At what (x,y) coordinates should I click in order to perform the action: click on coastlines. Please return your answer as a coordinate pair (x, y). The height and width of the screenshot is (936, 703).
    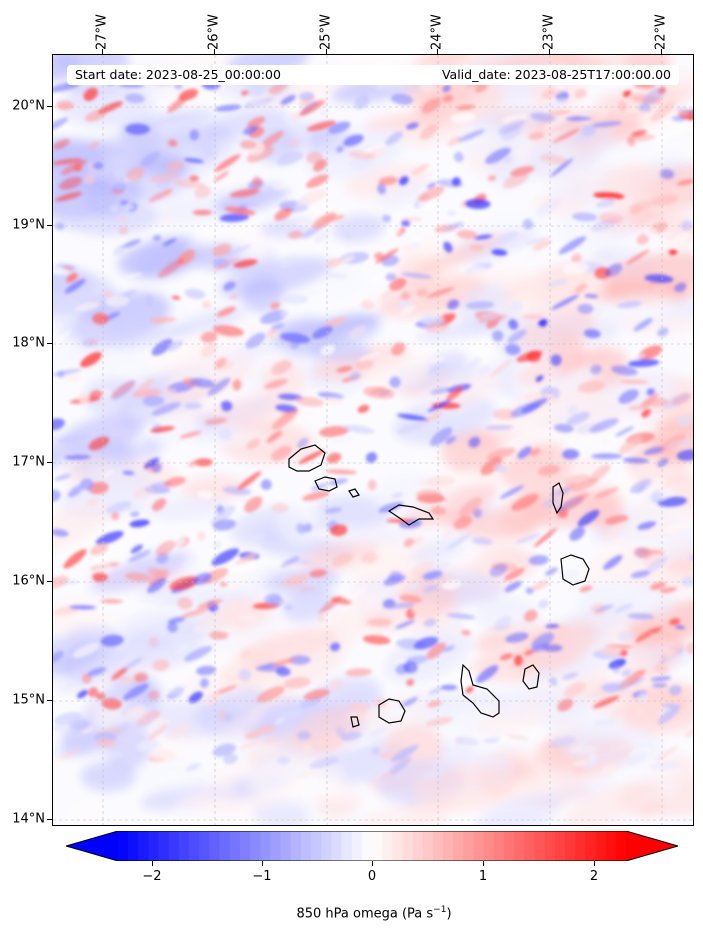
    Looking at the image, I should click on (439, 586).